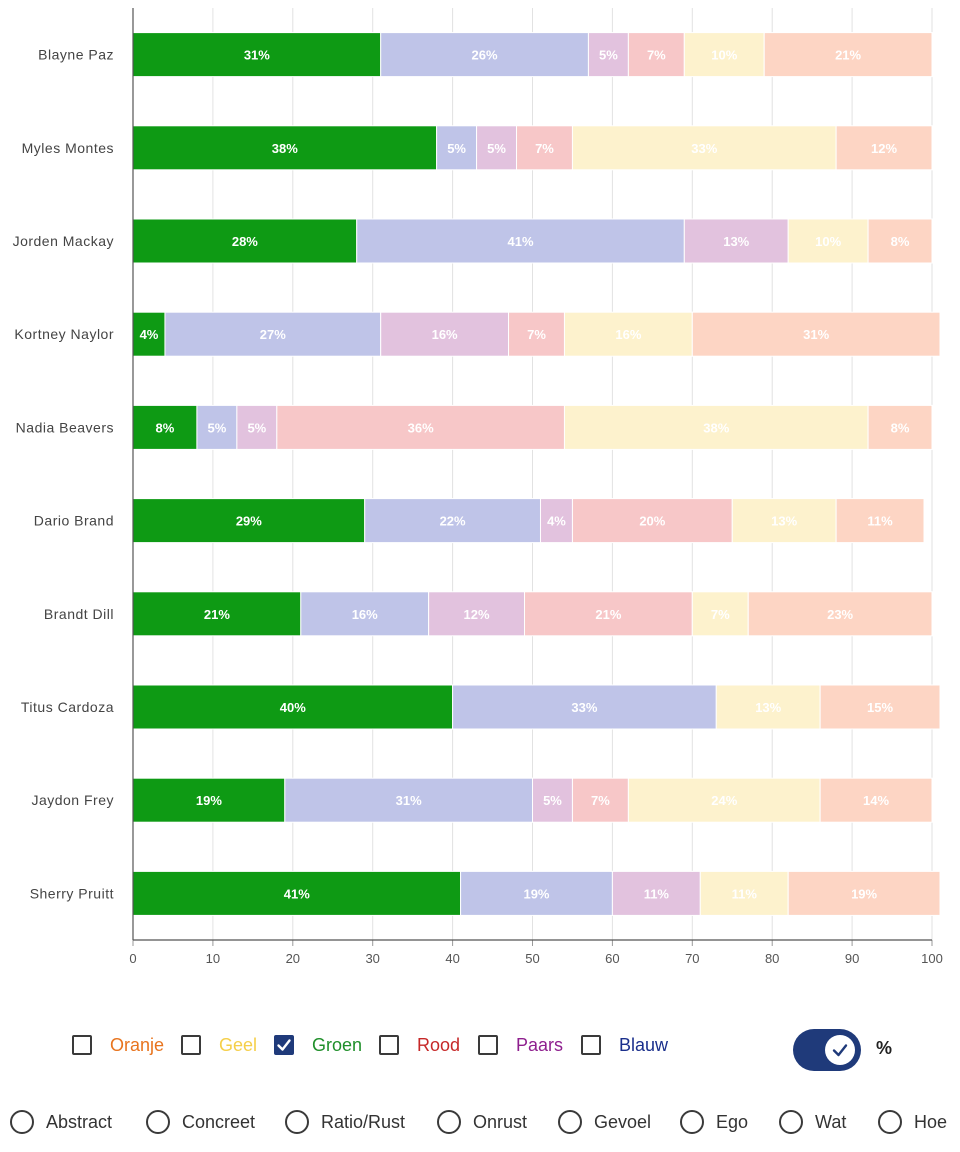 This screenshot has width=960, height=1152. I want to click on data-label: 41%, so click(297, 893).